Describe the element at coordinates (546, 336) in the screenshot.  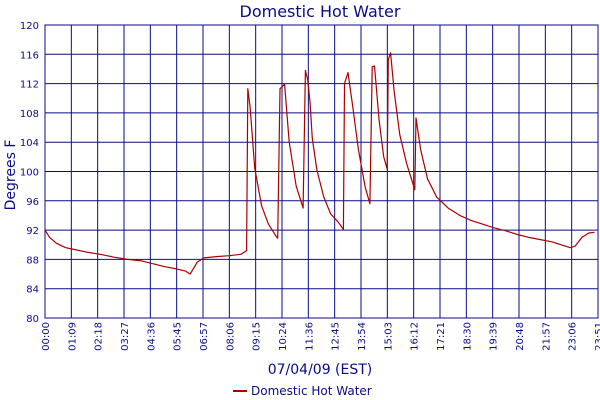
I see `x-tick-label: 21:57` at that location.